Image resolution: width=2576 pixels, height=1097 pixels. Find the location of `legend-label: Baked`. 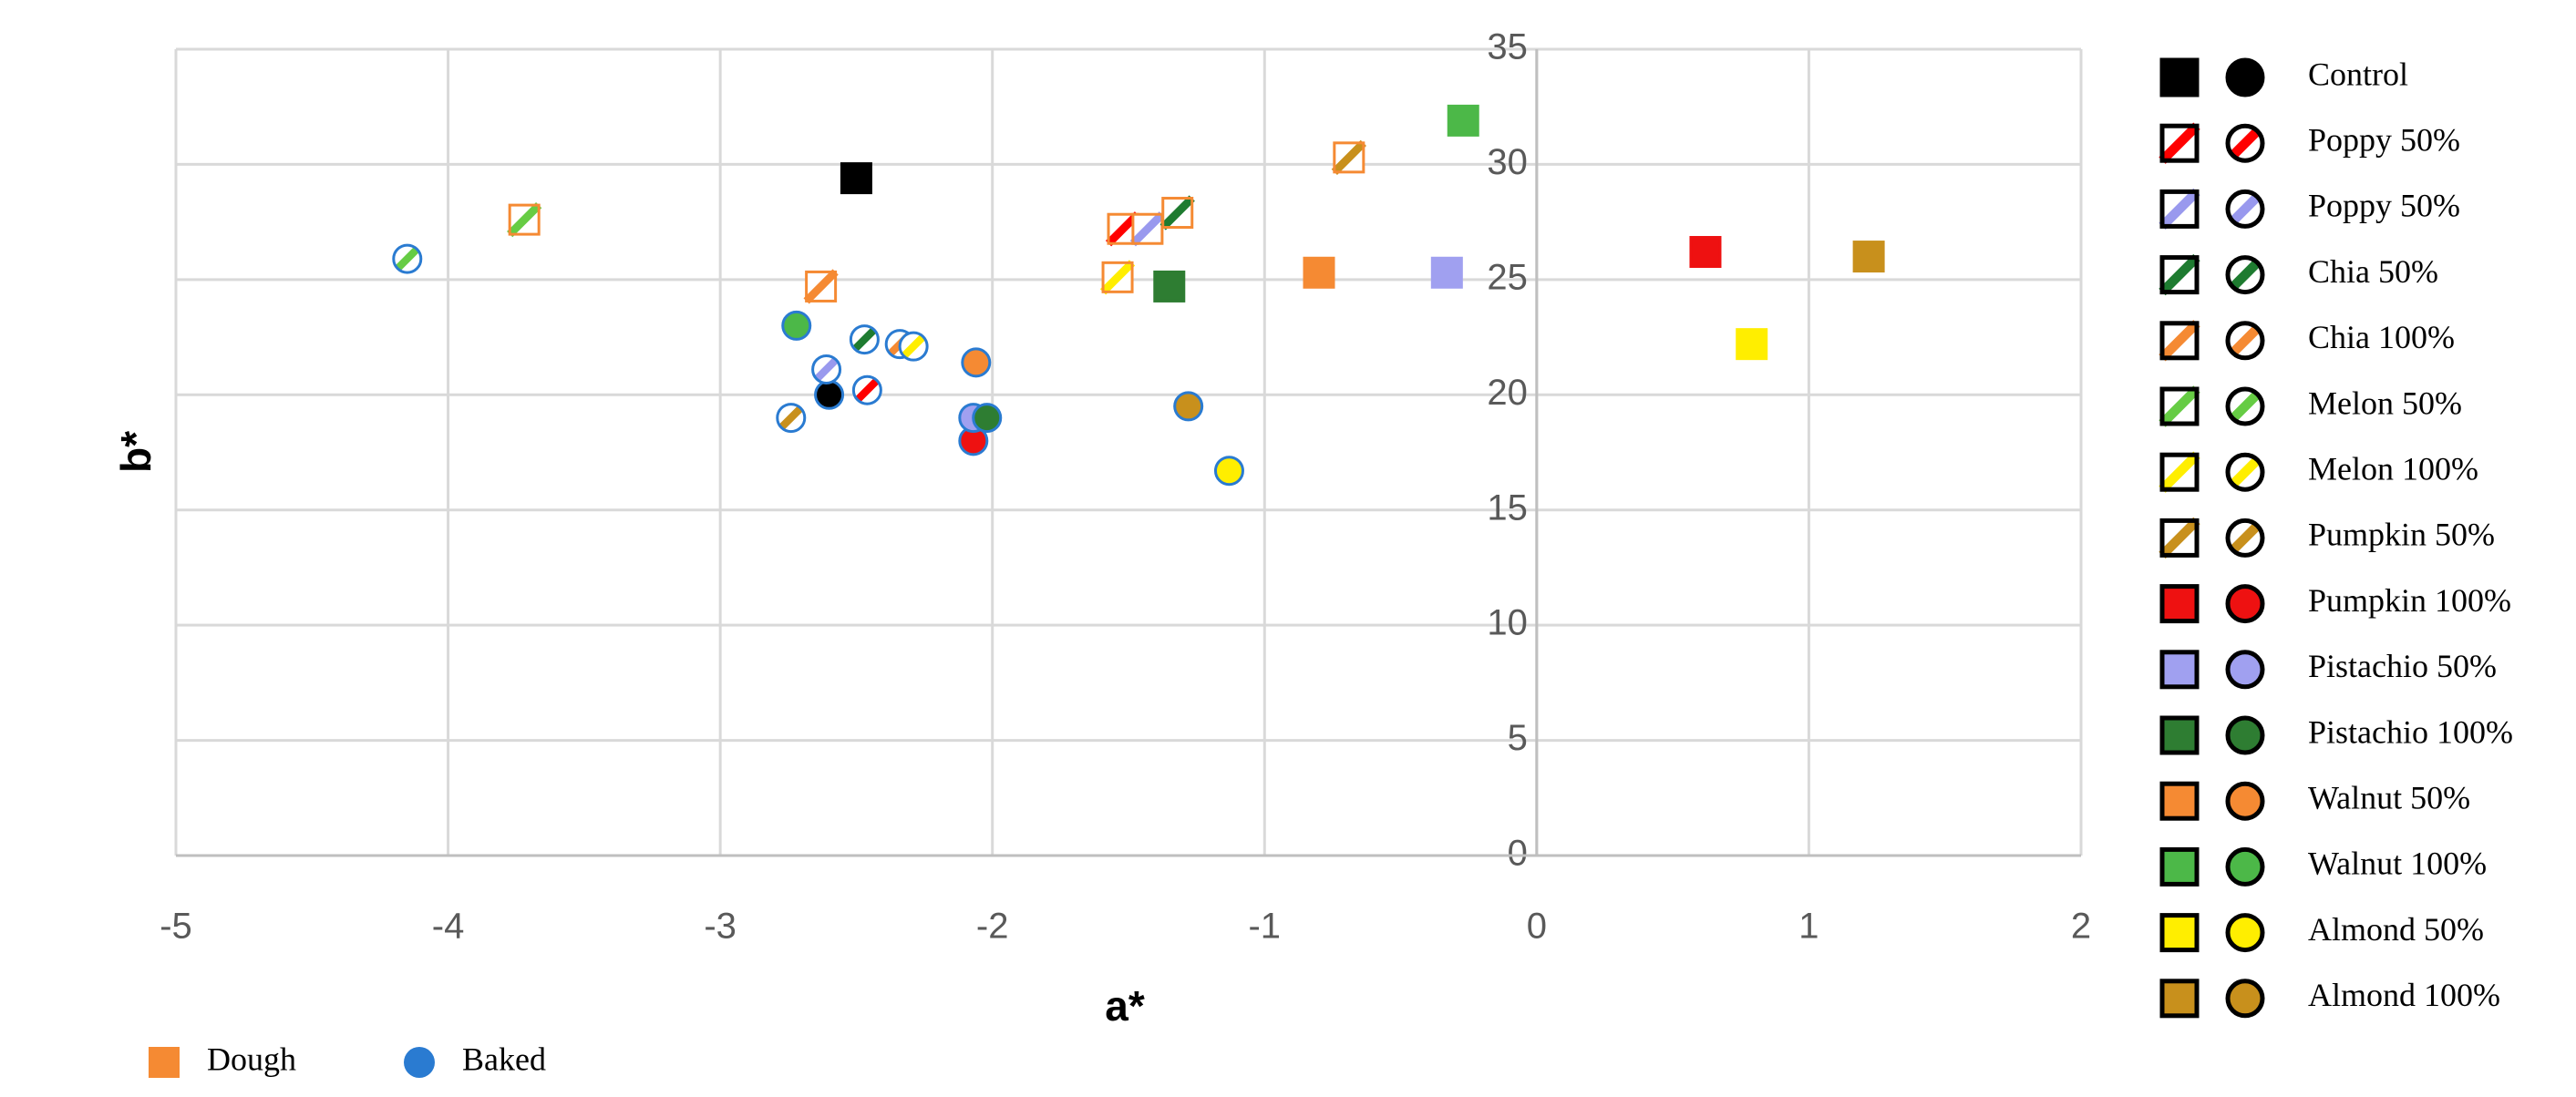

legend-label: Baked is located at coordinates (504, 1059).